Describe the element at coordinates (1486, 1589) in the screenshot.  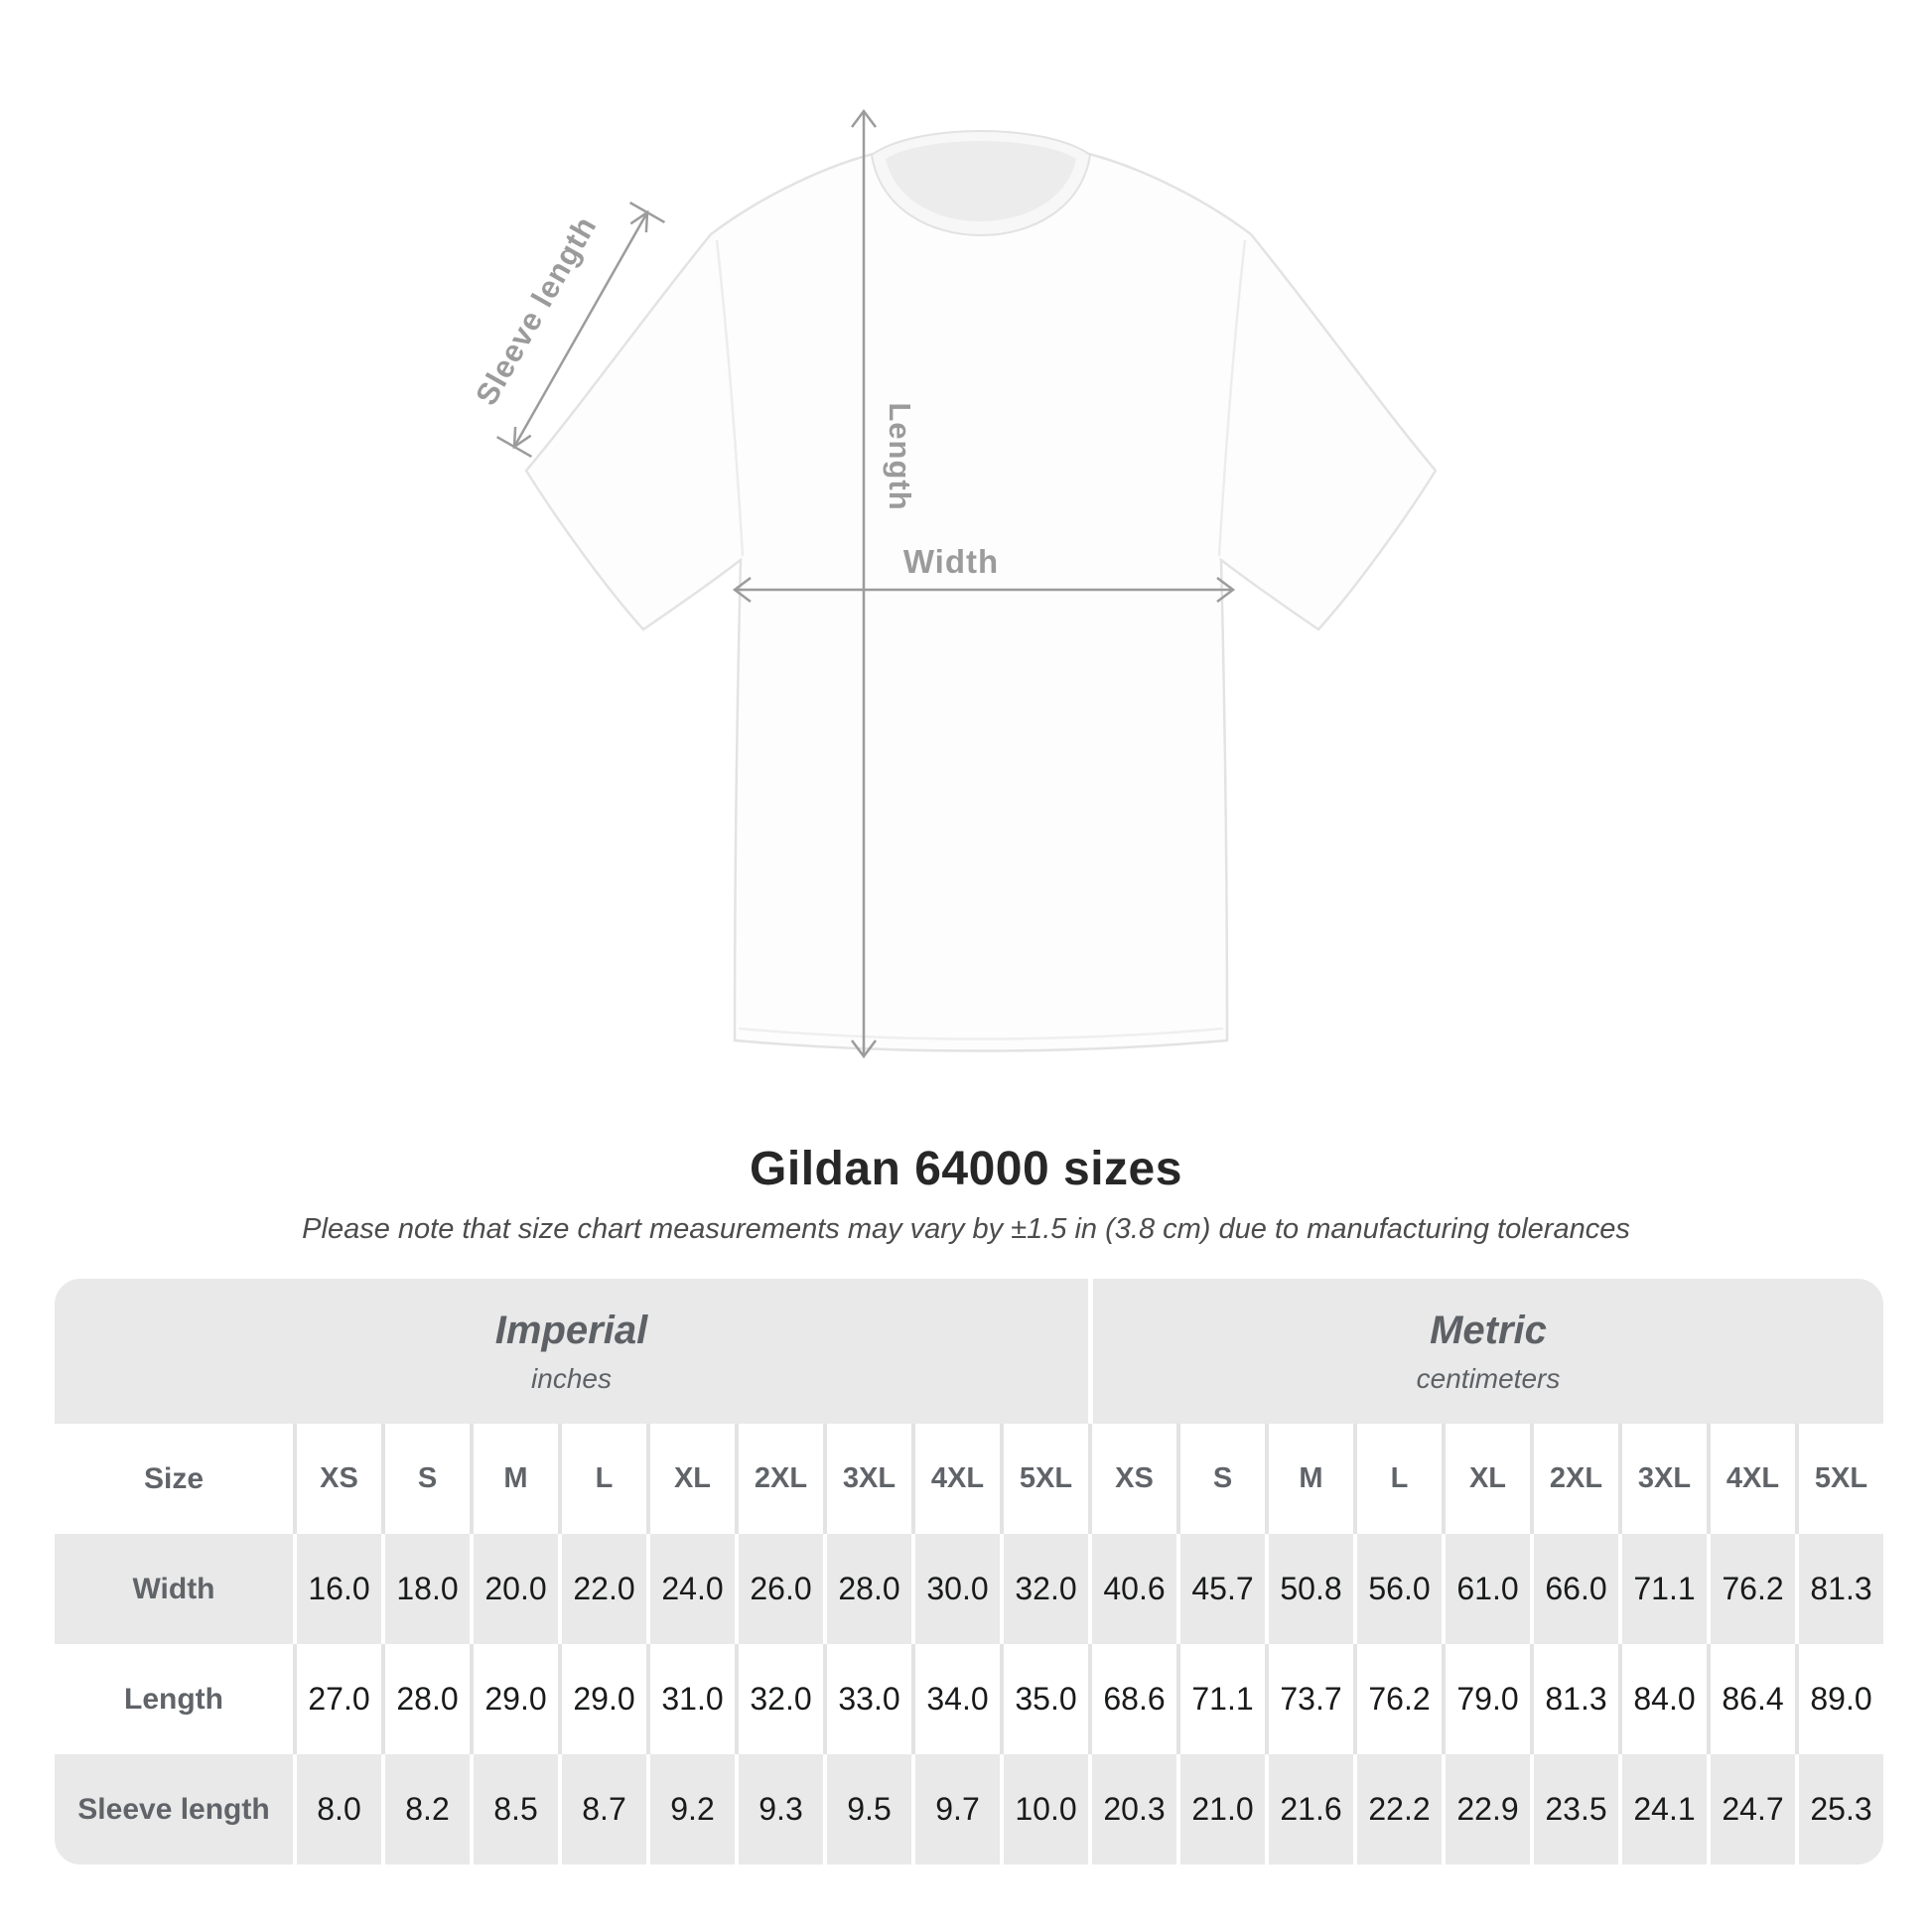
I see `value-cell: 61.0` at that location.